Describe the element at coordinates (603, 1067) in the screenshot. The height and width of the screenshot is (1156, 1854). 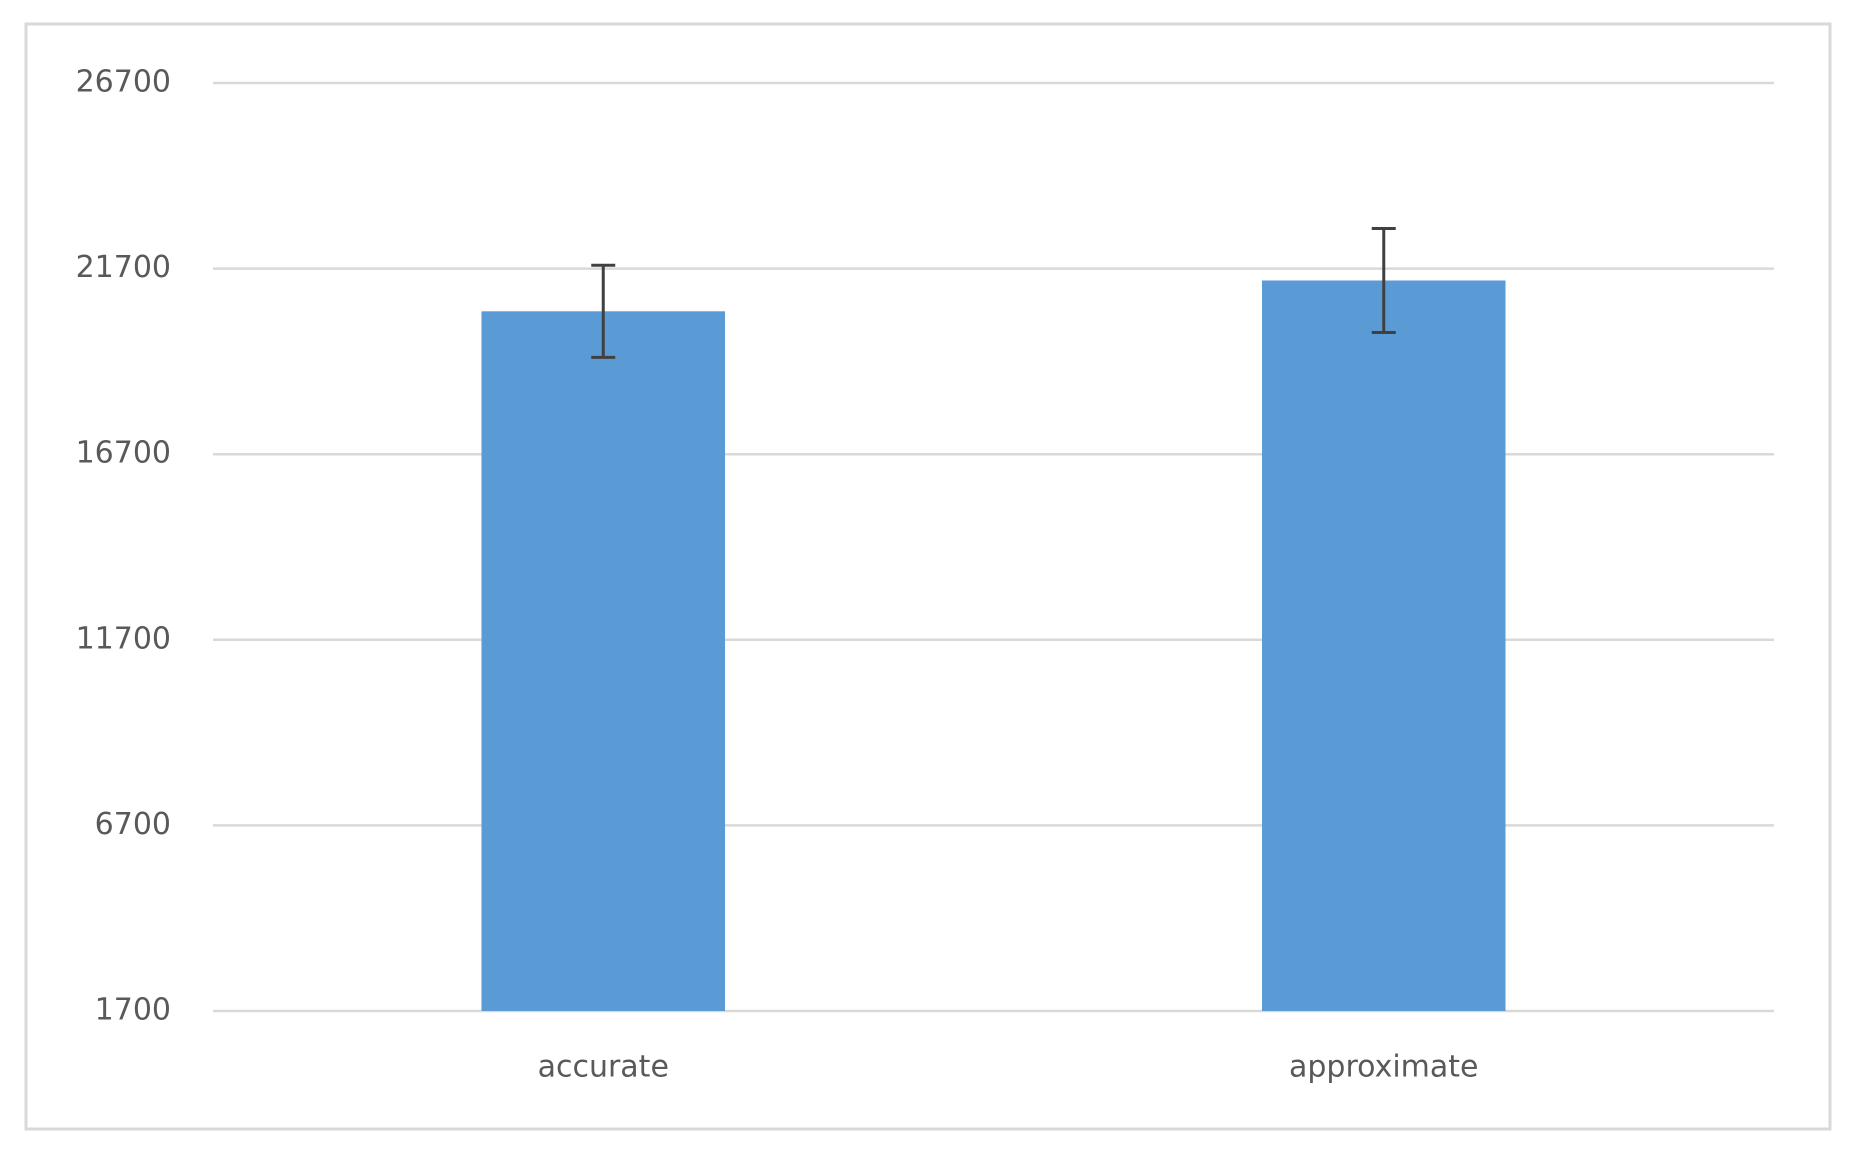
I see `x-tick-label: accurate` at that location.